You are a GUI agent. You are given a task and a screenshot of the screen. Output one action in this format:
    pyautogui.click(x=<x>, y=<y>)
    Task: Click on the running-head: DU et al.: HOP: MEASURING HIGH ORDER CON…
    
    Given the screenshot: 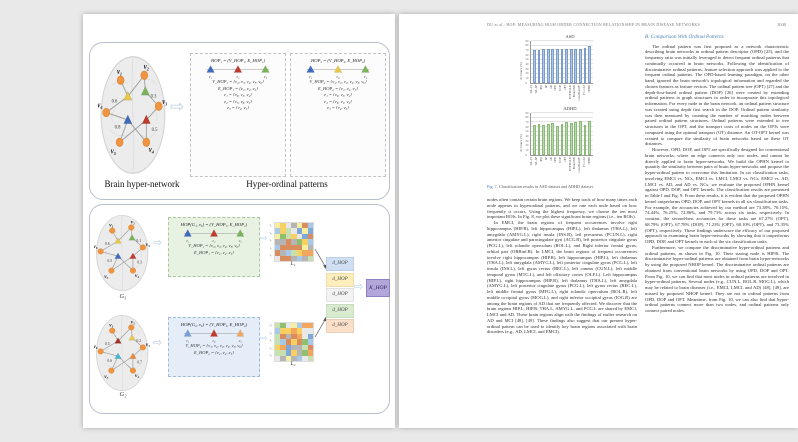 What is the action you would take?
    pyautogui.click(x=593, y=24)
    